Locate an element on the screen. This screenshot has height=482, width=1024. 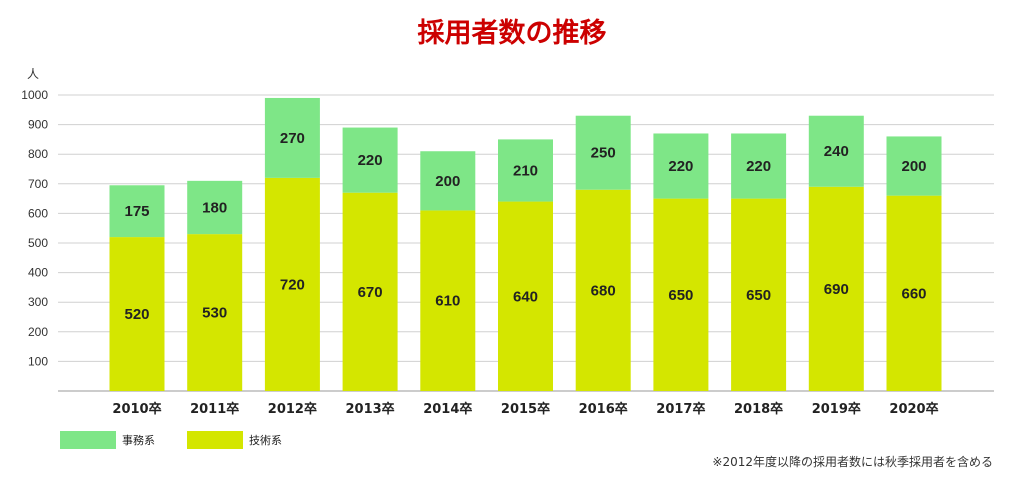
x-tick-label: 2015卒 is located at coordinates (525, 409).